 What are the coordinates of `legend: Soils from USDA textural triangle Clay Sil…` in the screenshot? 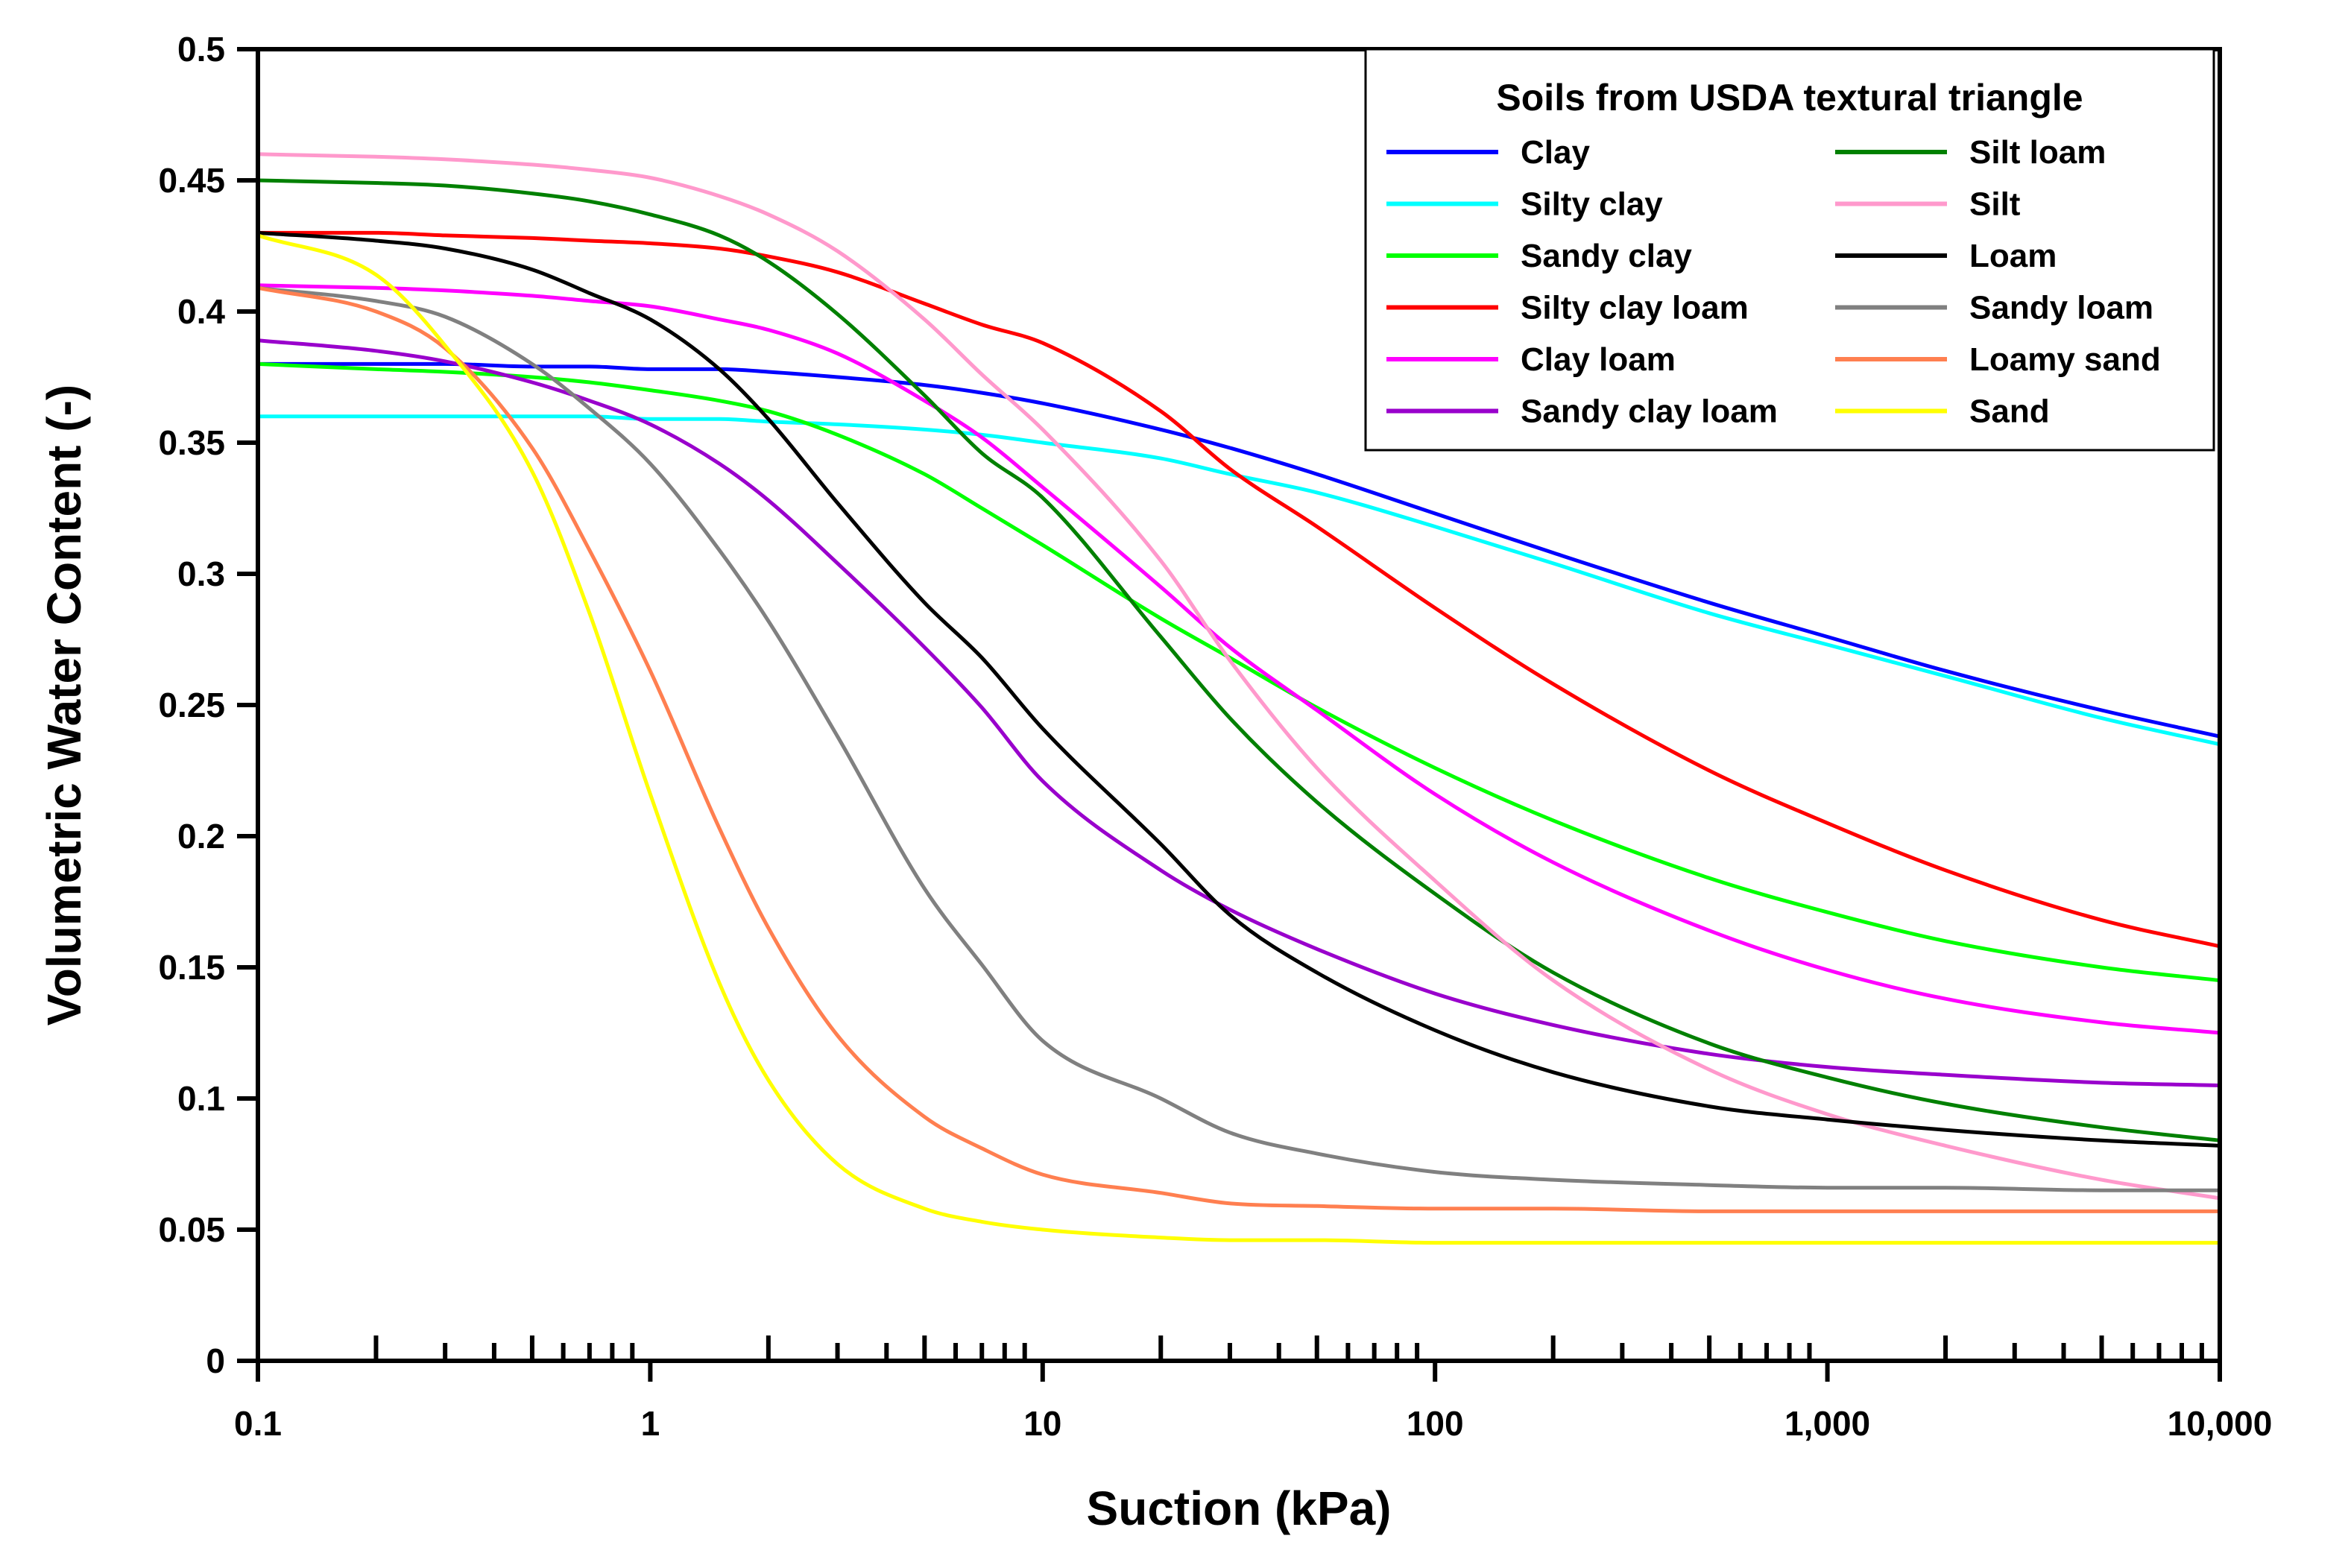 It's located at (1789, 250).